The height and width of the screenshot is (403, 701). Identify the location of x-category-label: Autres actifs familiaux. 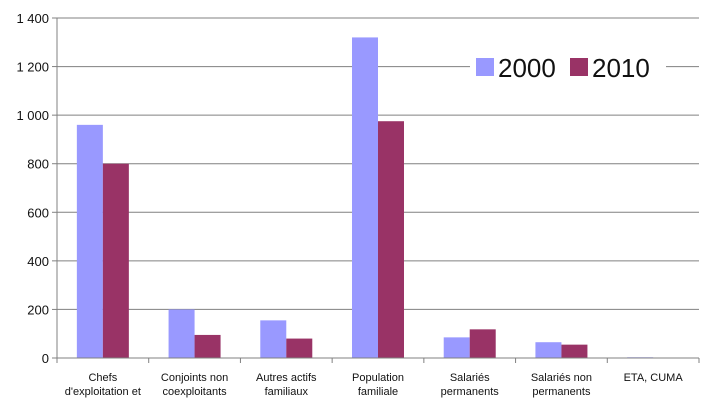
(286, 385).